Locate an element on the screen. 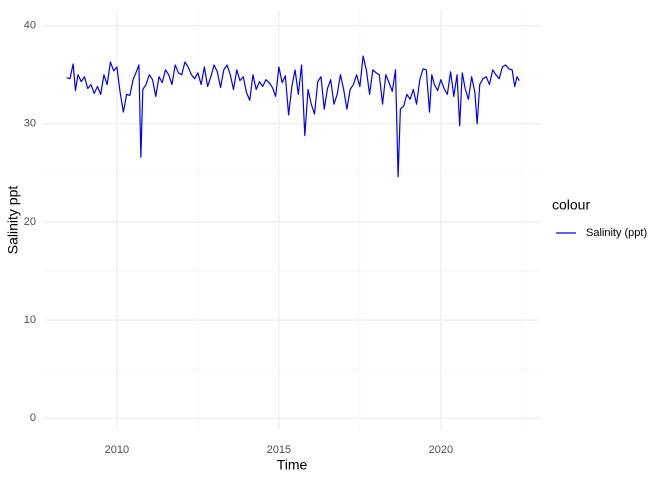 The width and height of the screenshot is (672, 480). y-tick-label: 30 is located at coordinates (30, 124).